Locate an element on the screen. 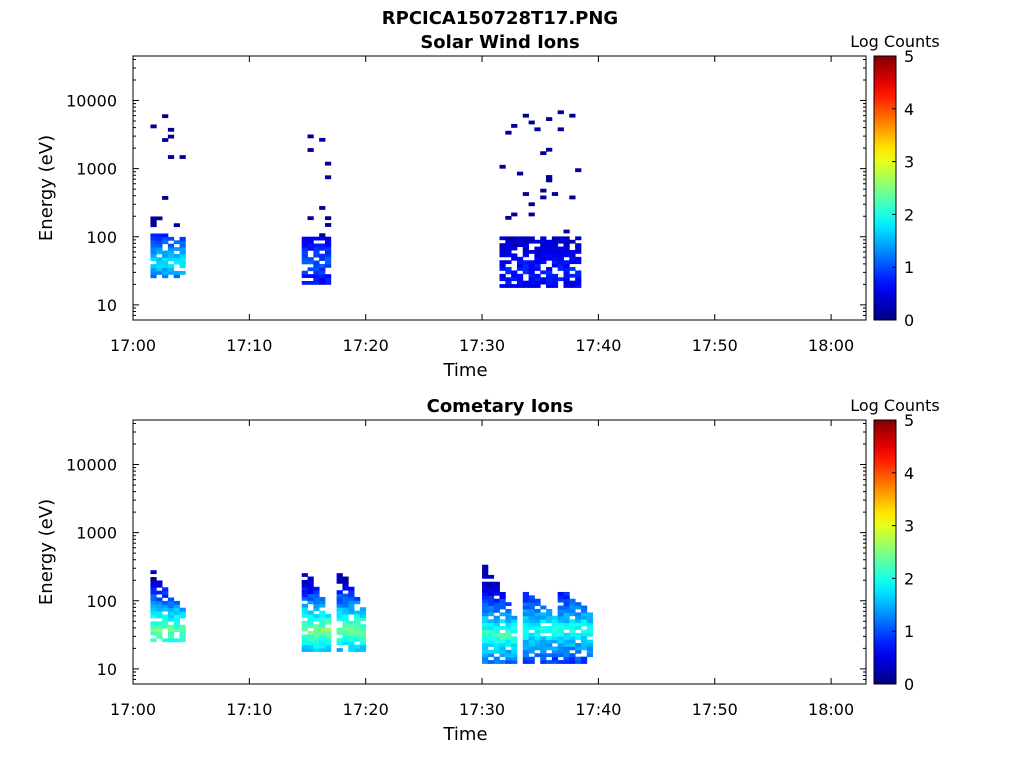 The height and width of the screenshot is (768, 1024). colorbar-tick-label: 5 is located at coordinates (909, 56).